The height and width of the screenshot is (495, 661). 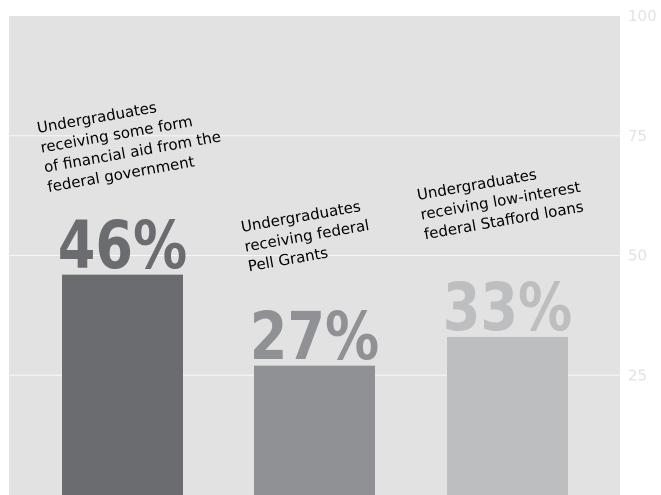 What do you see at coordinates (508, 308) in the screenshot?
I see `value-label-3: 33%` at bounding box center [508, 308].